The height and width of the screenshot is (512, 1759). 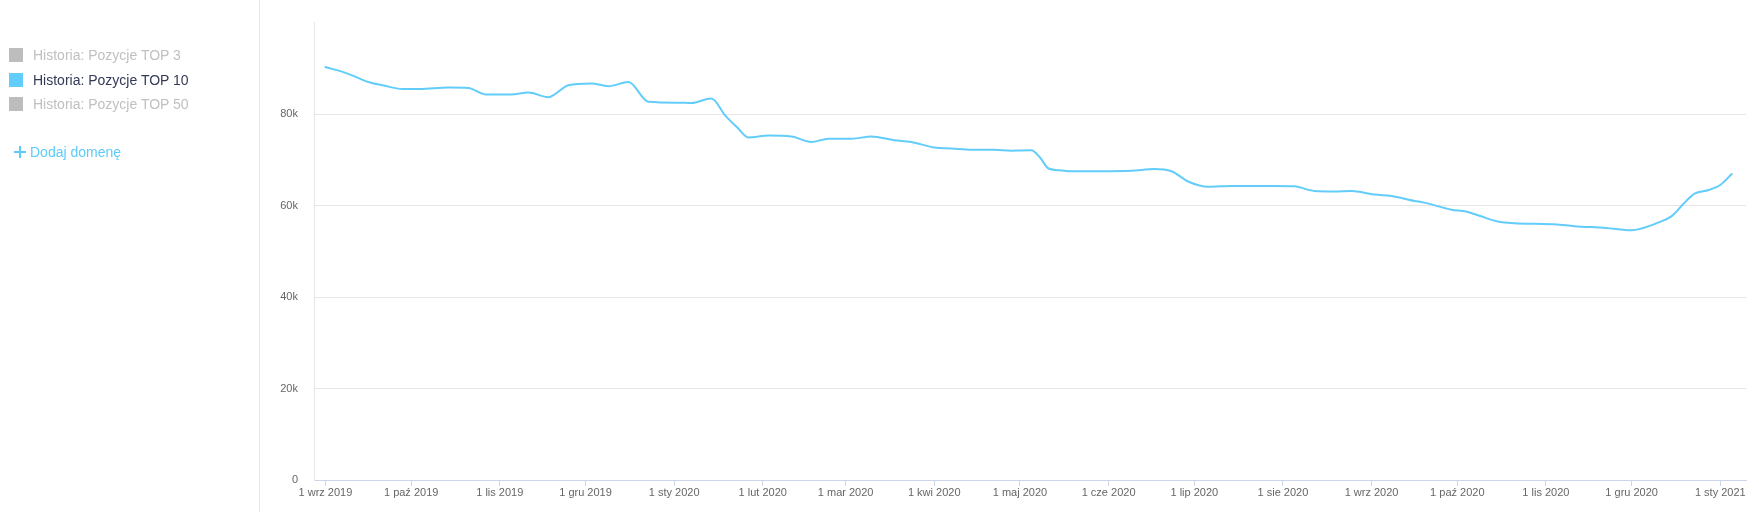 What do you see at coordinates (294, 479) in the screenshot?
I see `y-tick-label: 0` at bounding box center [294, 479].